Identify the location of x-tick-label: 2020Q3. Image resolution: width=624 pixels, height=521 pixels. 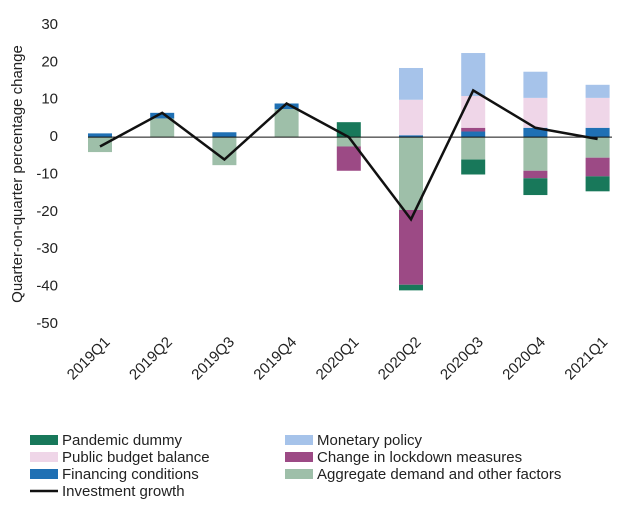
(462, 359).